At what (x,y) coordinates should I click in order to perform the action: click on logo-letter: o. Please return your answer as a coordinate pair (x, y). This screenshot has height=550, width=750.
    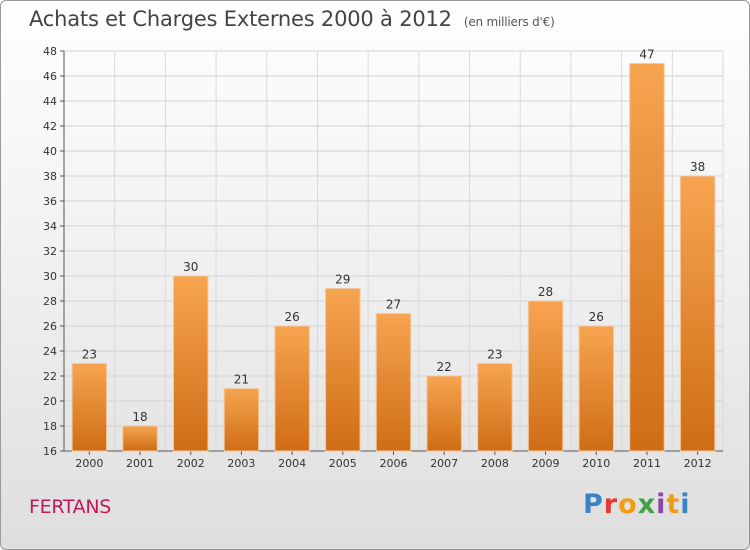
    Looking at the image, I should click on (628, 504).